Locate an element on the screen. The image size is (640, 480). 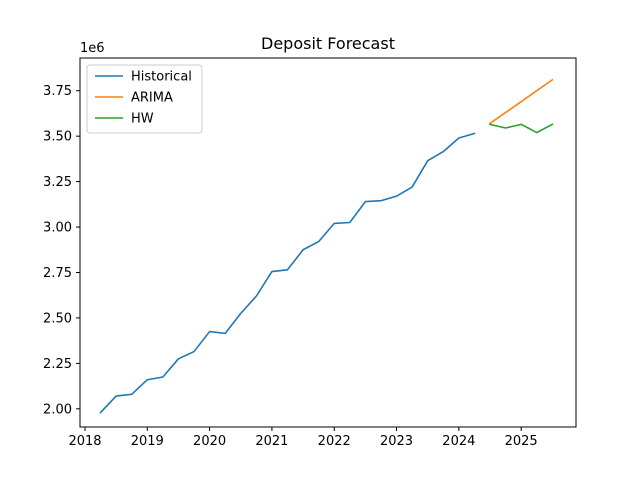
series-line-arima is located at coordinates (521, 101).